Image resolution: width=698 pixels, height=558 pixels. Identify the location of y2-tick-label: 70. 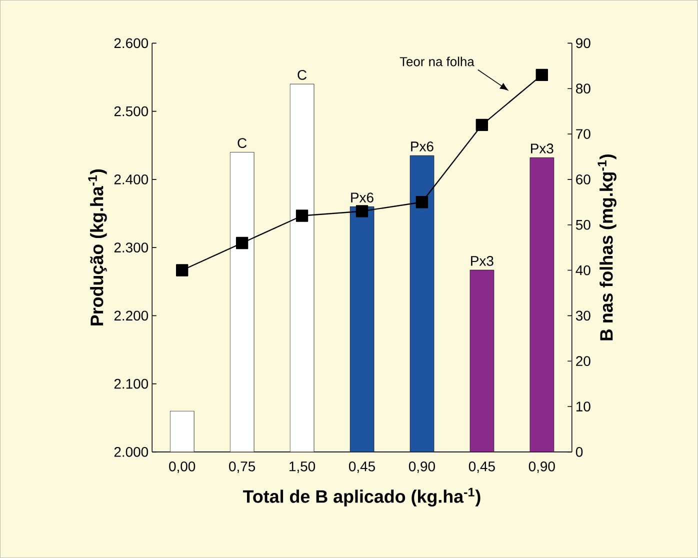
(583, 134).